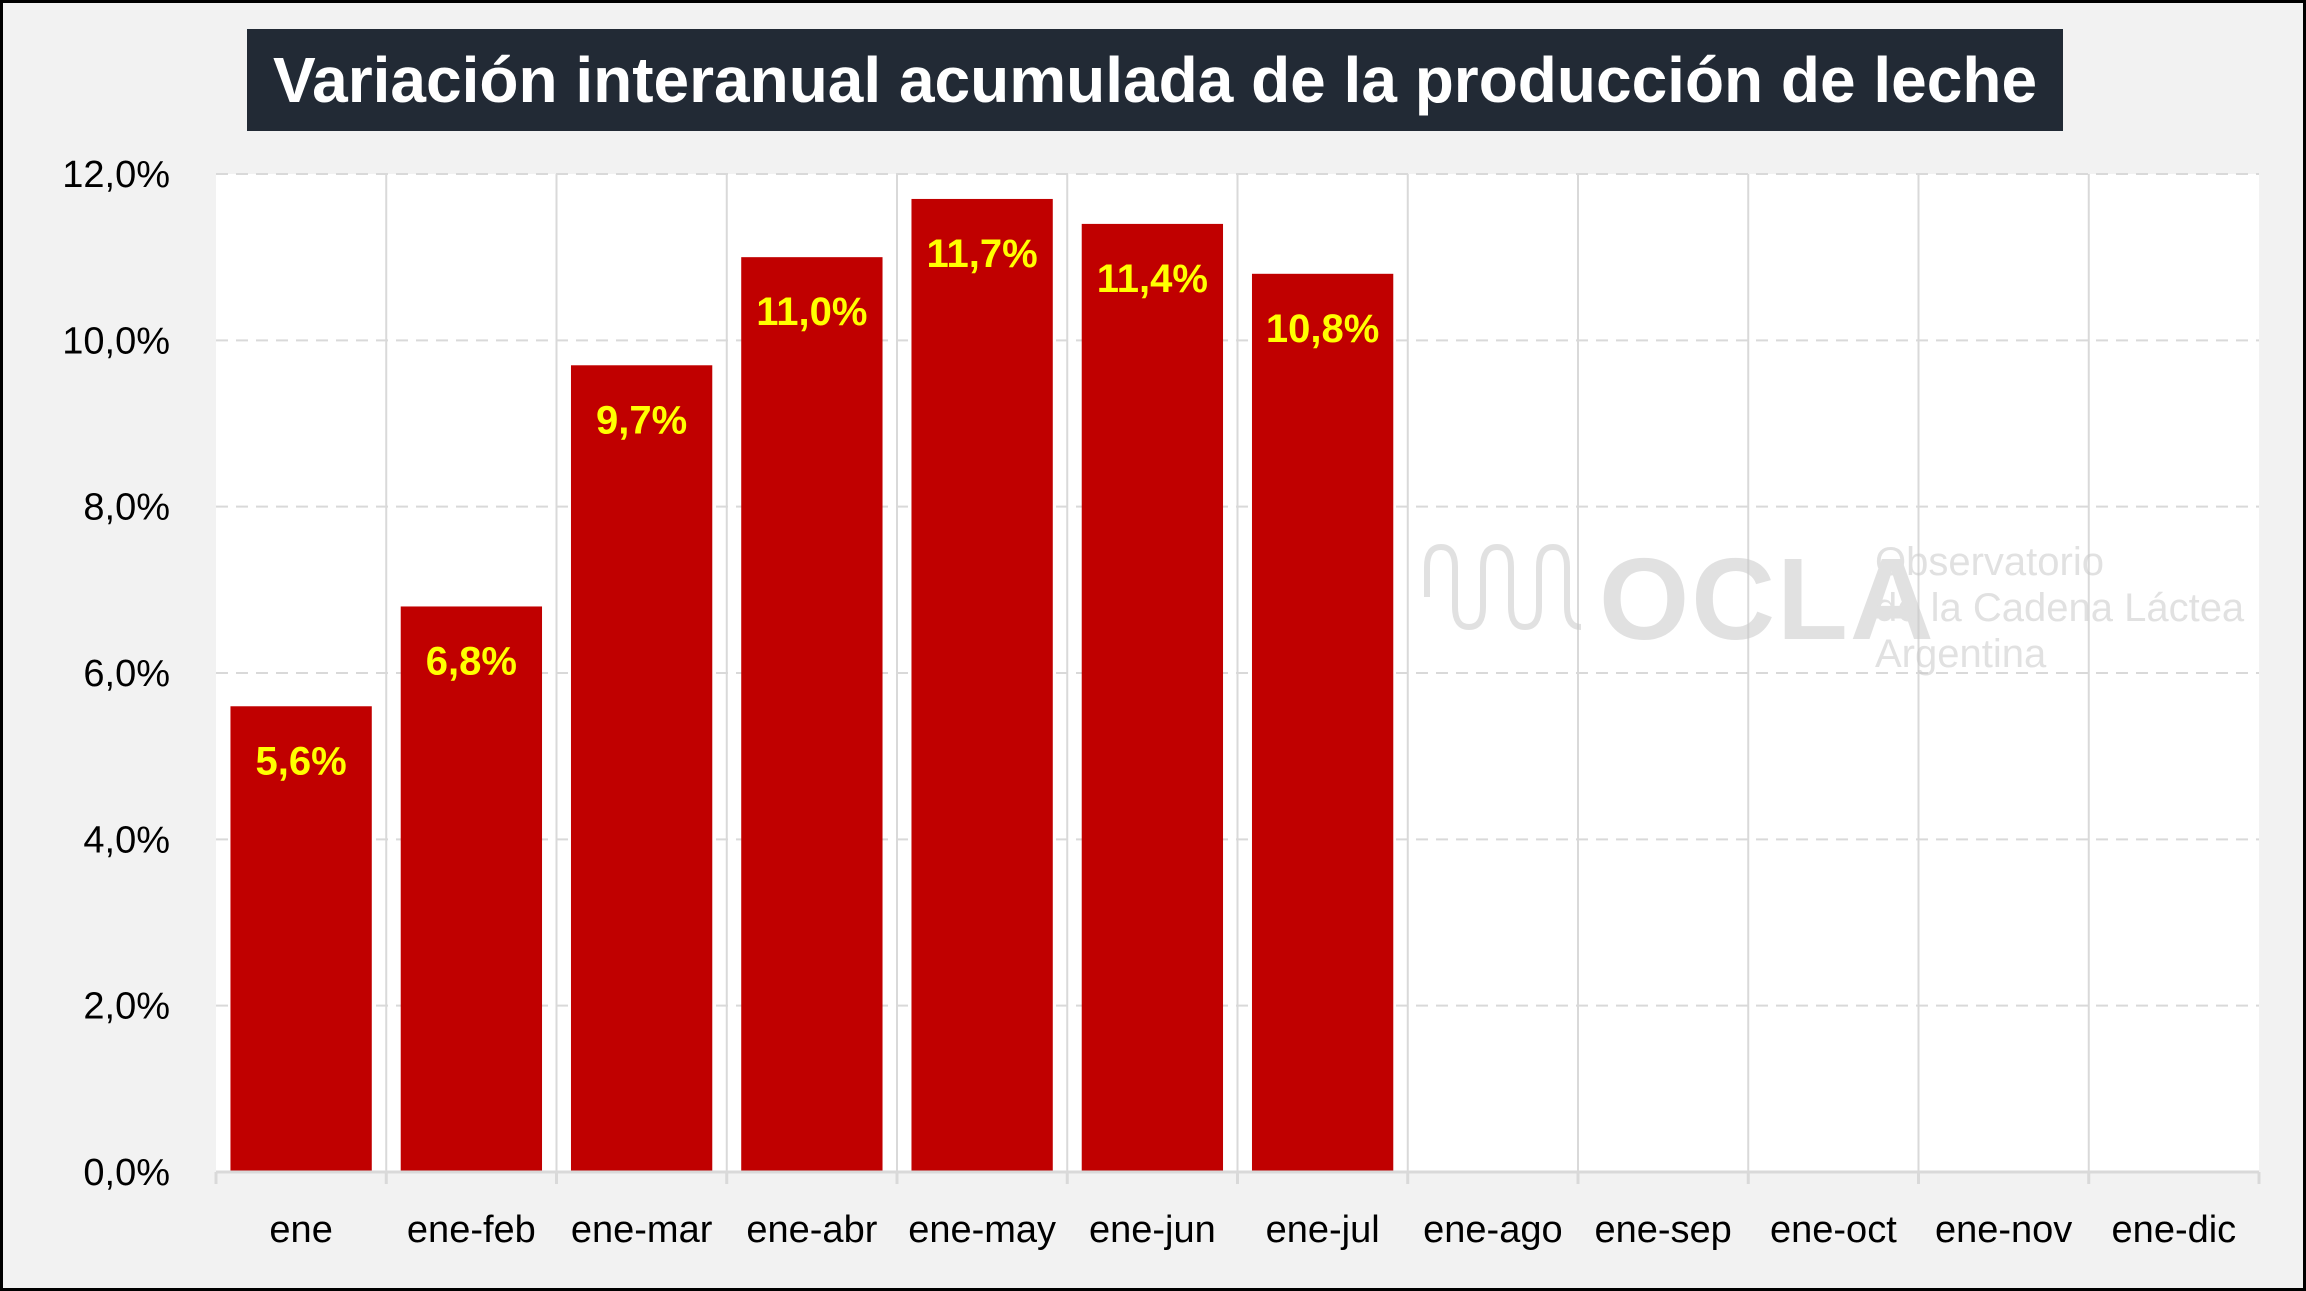 This screenshot has width=2306, height=1291. I want to click on watermark-line-2: de la Cadena Láctea, so click(2060, 608).